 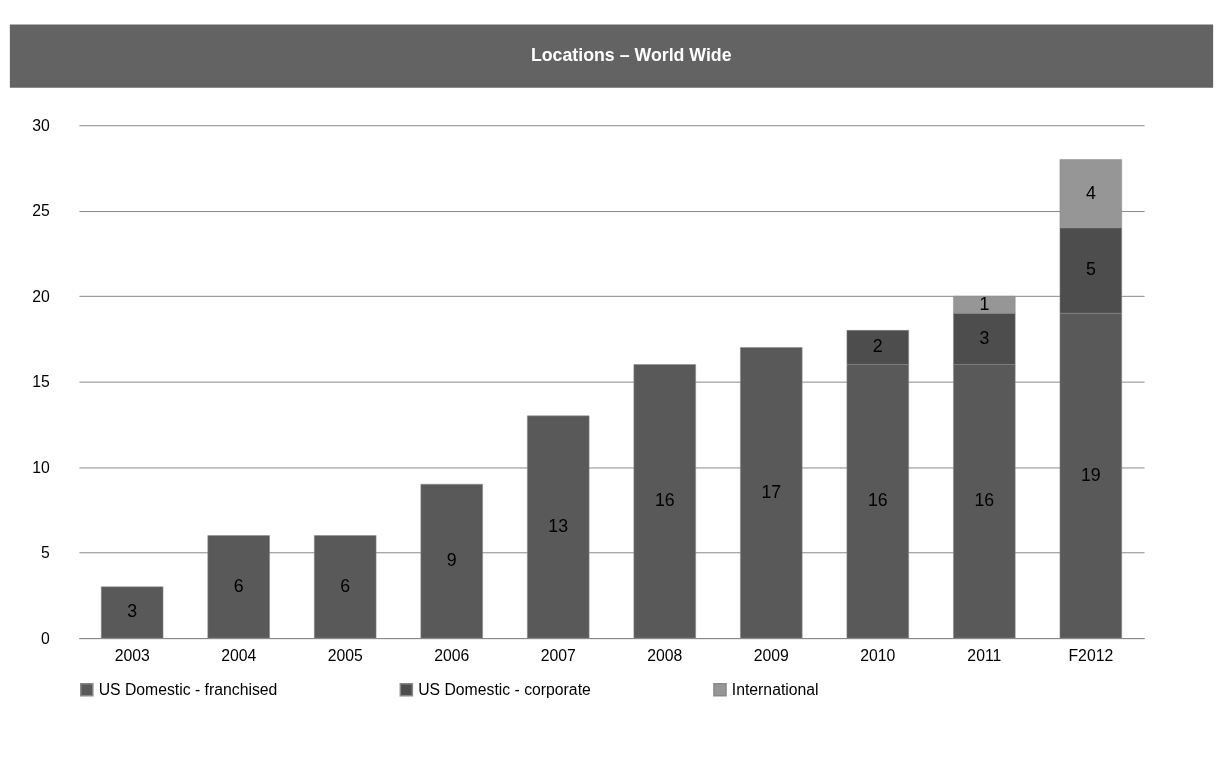 I want to click on data-label: 2, so click(x=877, y=346).